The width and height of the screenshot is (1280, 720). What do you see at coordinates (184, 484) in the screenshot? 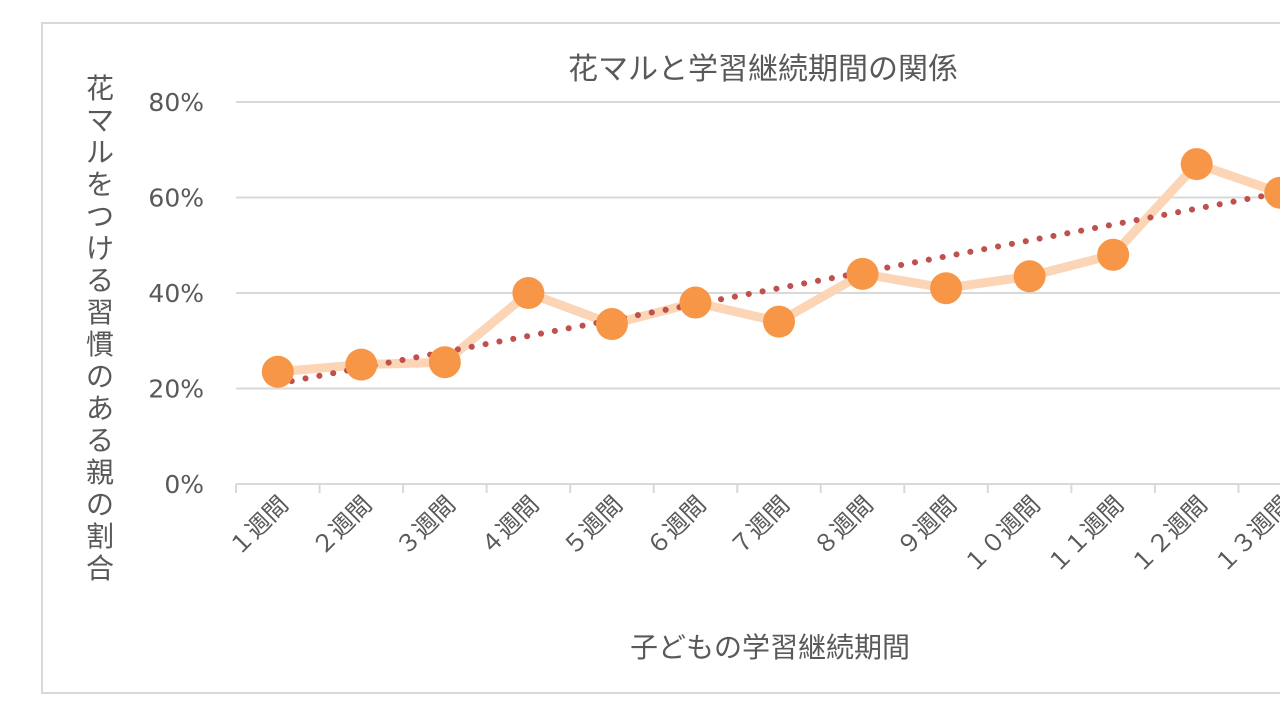
I see `y-tick-label: 0%` at bounding box center [184, 484].